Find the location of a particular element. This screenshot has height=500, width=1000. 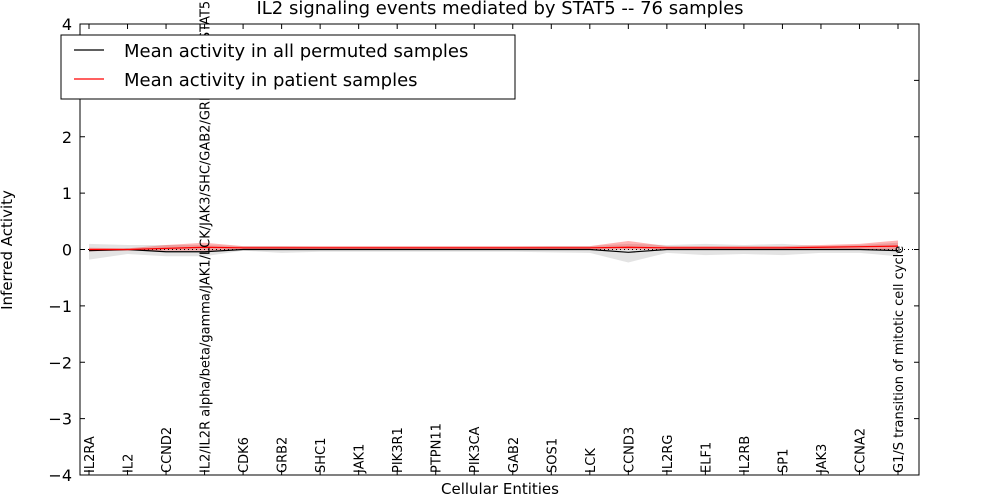

x-tick-label: PIK3CA is located at coordinates (475, 449).